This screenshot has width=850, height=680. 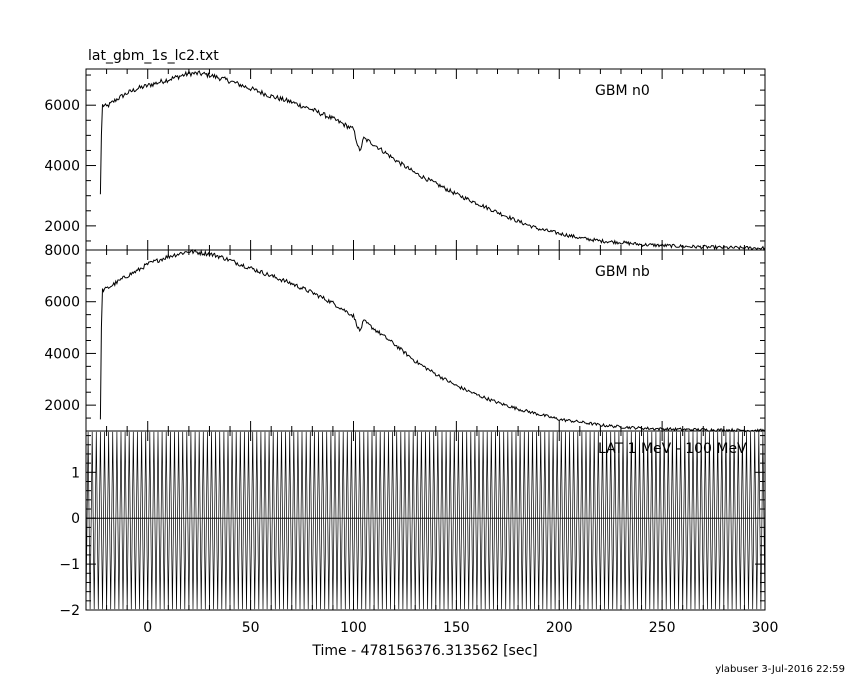 What do you see at coordinates (765, 628) in the screenshot?
I see `x-tick-label: 300` at bounding box center [765, 628].